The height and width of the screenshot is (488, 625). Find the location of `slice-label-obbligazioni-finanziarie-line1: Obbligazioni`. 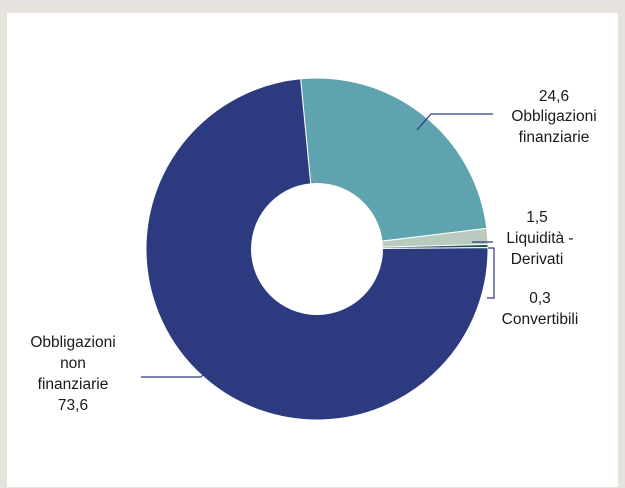

slice-label-obbligazioni-finanziarie-line1: Obbligazioni is located at coordinates (553, 116).